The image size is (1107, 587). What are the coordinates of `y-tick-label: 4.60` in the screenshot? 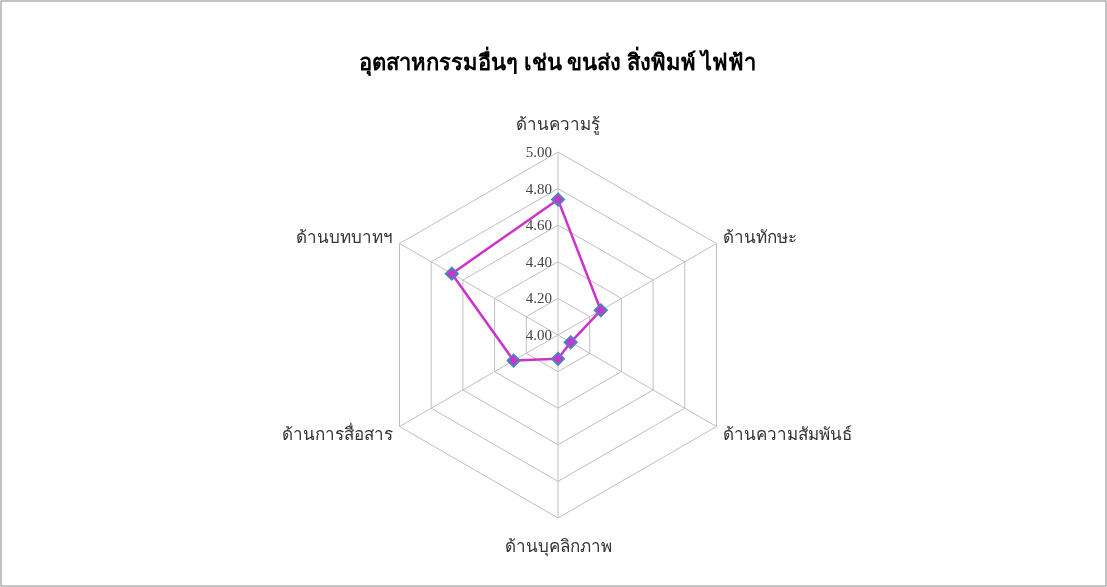 It's located at (538, 225).